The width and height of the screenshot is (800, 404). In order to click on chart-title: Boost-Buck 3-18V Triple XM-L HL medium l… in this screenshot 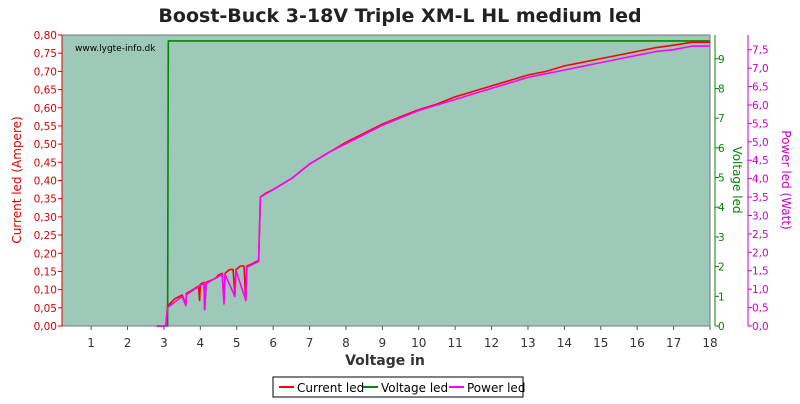, I will do `click(399, 16)`.